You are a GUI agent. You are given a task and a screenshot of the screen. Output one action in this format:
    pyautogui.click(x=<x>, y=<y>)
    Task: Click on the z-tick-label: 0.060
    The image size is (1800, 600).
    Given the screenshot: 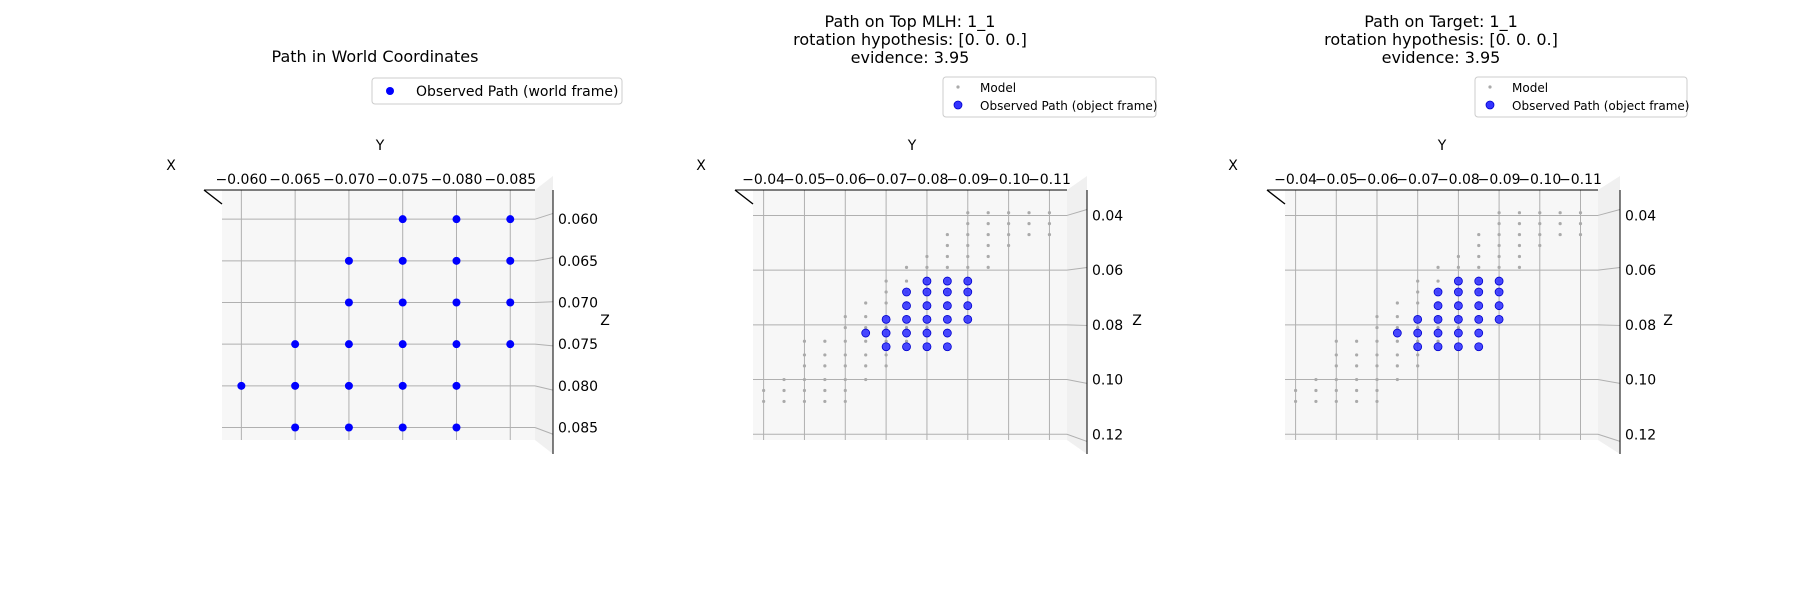 What is the action you would take?
    pyautogui.click(x=578, y=220)
    